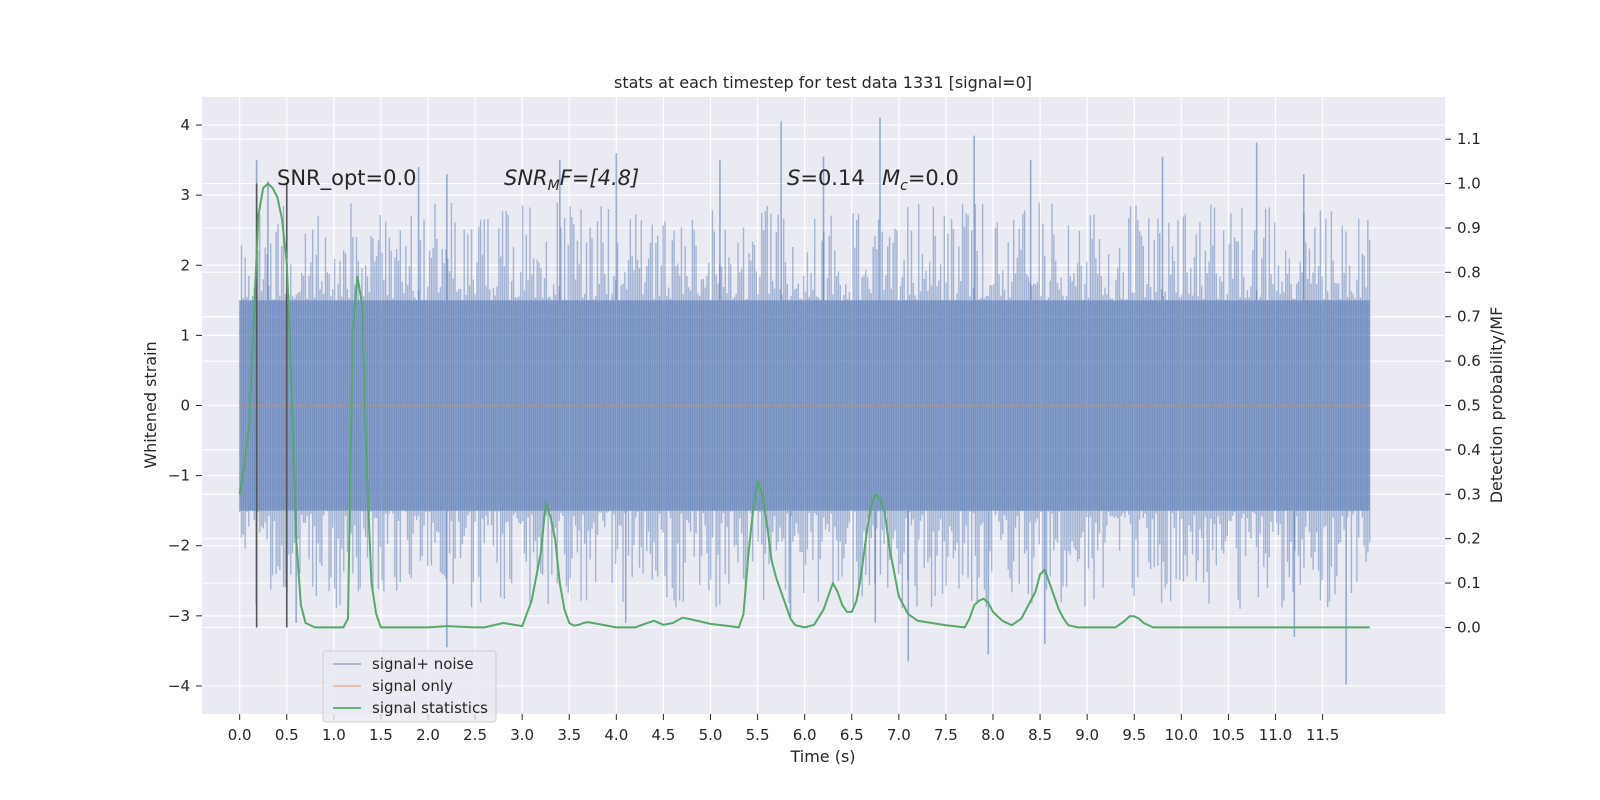 The width and height of the screenshot is (1600, 800). What do you see at coordinates (758, 735) in the screenshot?
I see `x-tick-label: 5.5` at bounding box center [758, 735].